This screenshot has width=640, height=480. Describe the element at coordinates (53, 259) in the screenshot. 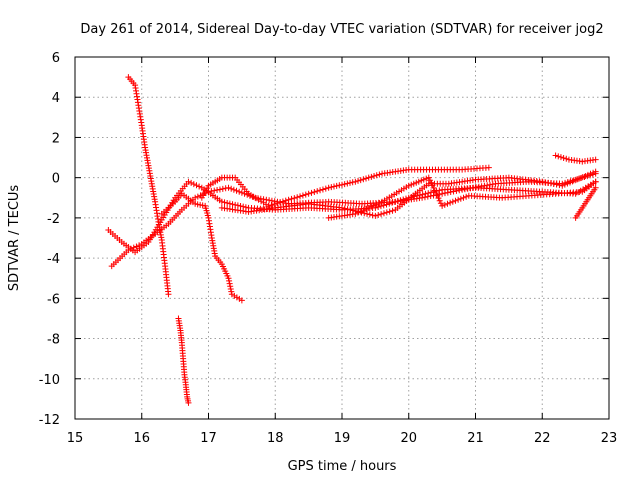

I see `y-tick-label: -4` at that location.